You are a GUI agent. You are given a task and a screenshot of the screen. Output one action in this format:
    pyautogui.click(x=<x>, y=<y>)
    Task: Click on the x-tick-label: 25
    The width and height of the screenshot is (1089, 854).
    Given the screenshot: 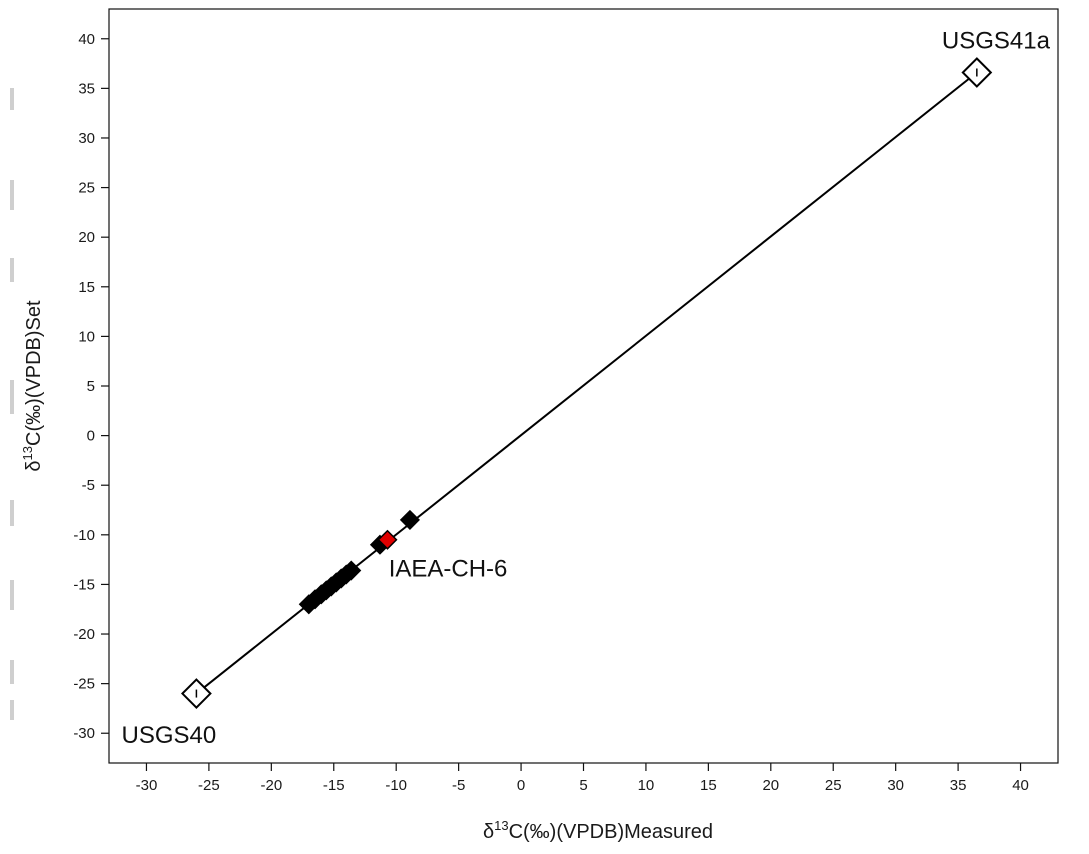 What is the action you would take?
    pyautogui.click(x=833, y=785)
    